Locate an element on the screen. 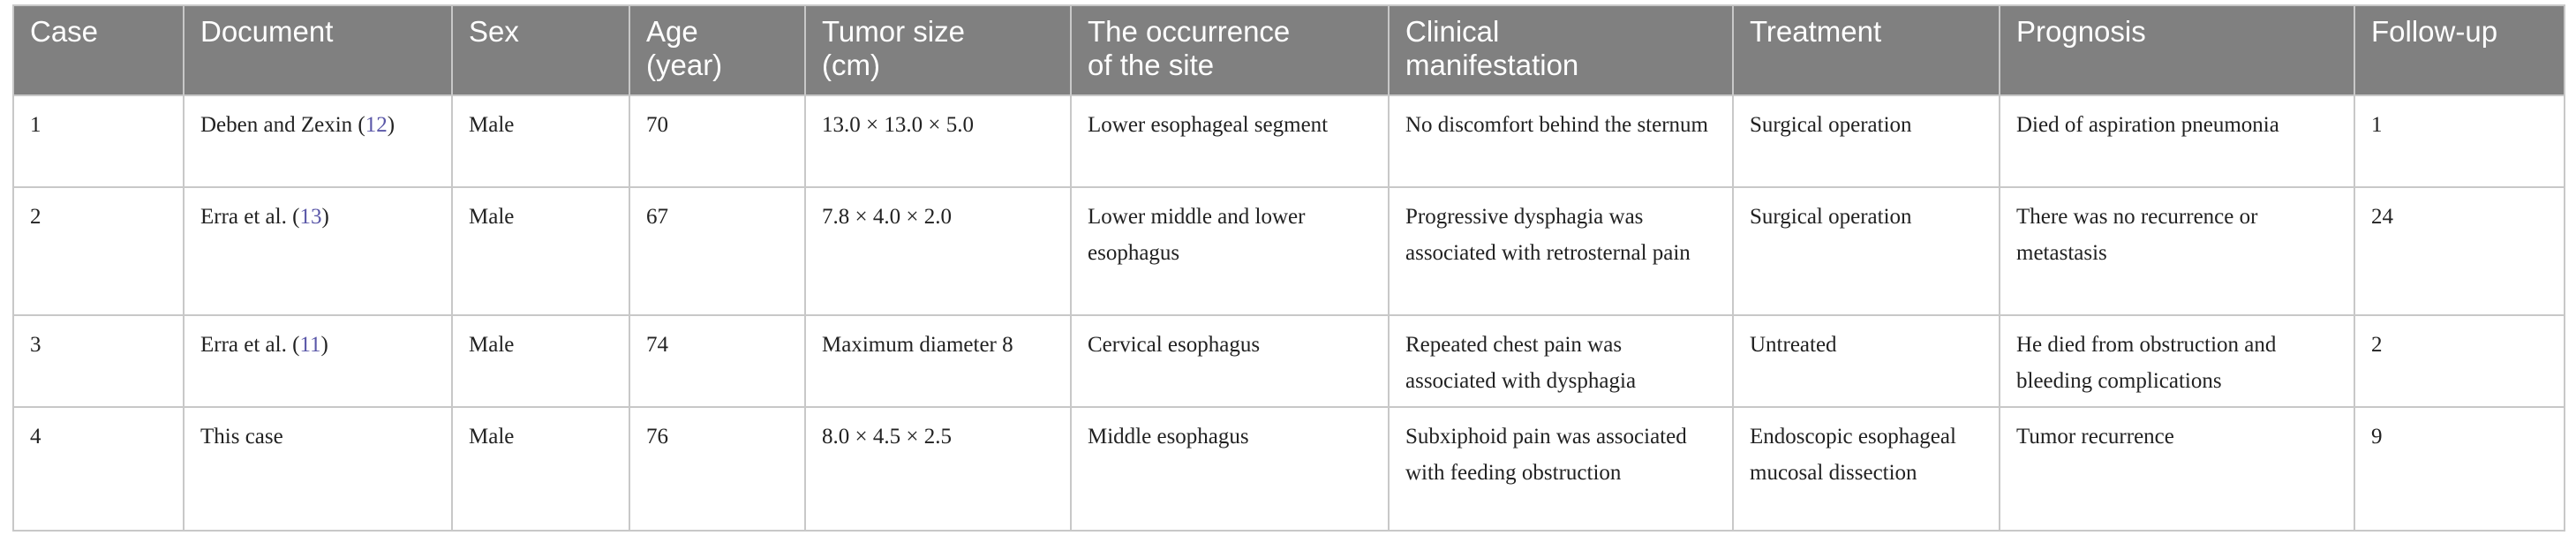 The height and width of the screenshot is (543, 2576). table-cell: Lower esophageal segment is located at coordinates (1230, 141).